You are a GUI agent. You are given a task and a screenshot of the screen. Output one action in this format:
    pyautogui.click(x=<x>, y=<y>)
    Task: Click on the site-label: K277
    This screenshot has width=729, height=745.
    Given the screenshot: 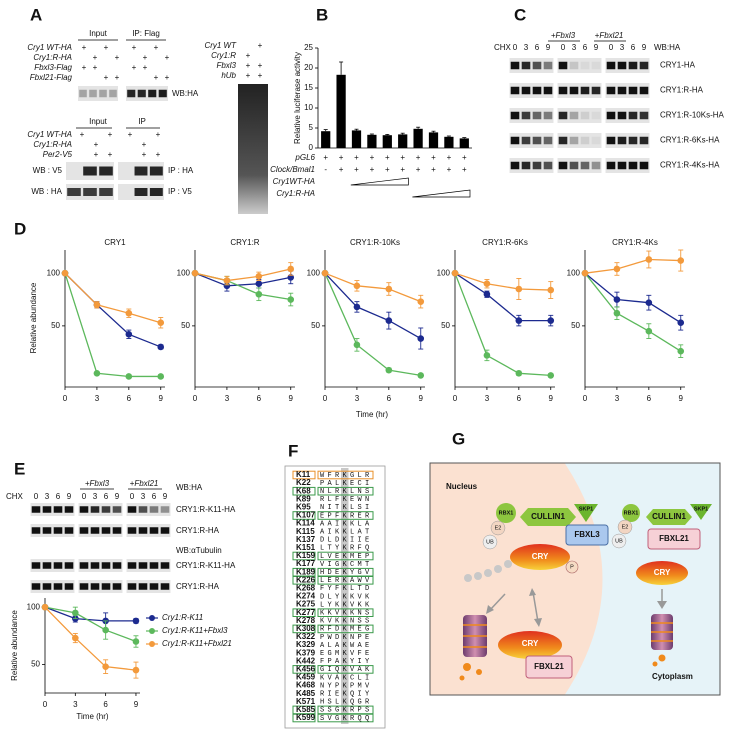 What is the action you would take?
    pyautogui.click(x=306, y=612)
    